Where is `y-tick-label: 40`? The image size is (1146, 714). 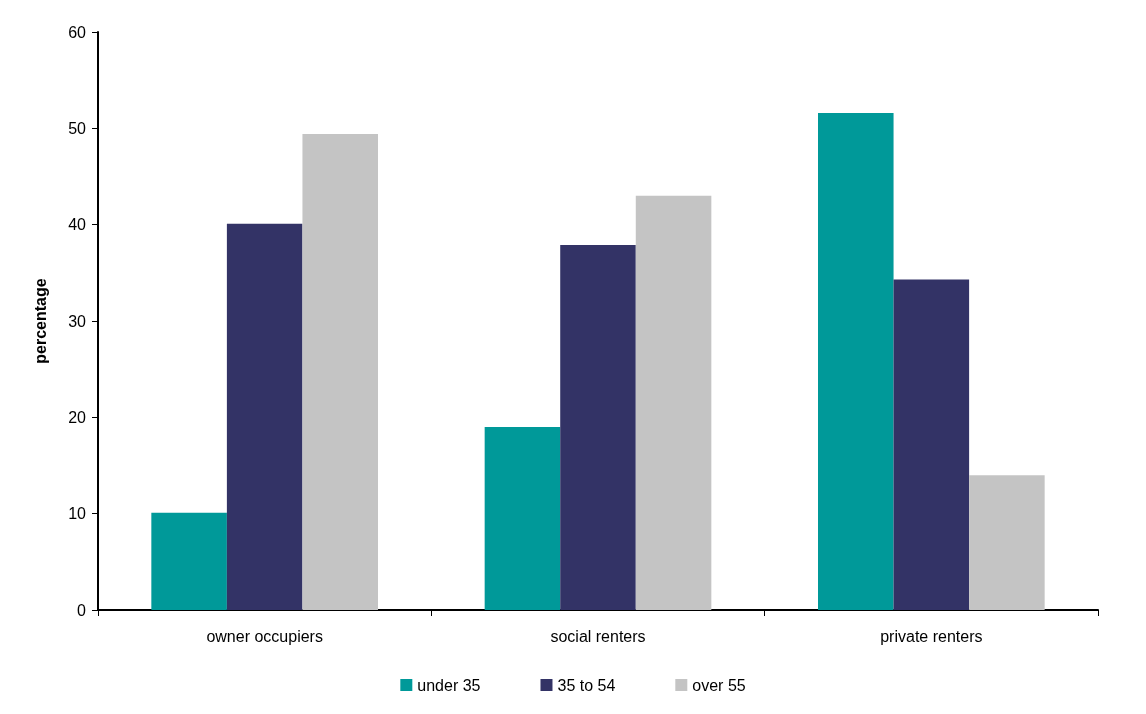
y-tick-label: 40 is located at coordinates (77, 225).